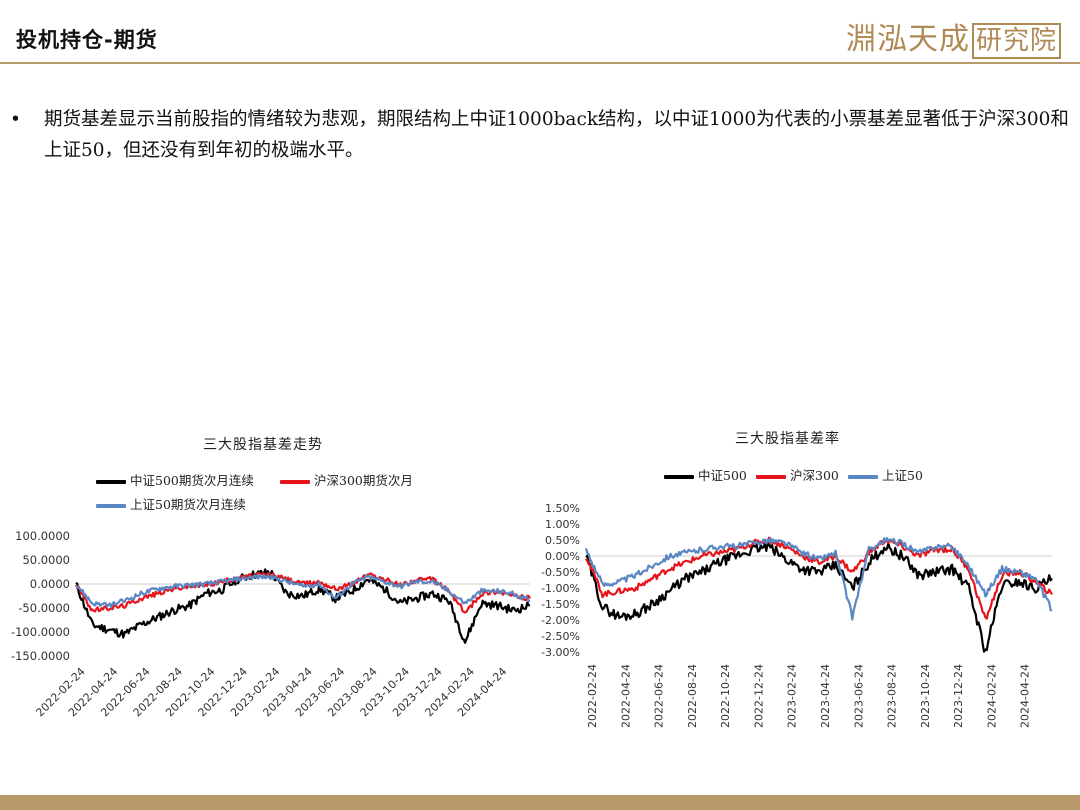 Image resolution: width=1080 pixels, height=810 pixels. I want to click on chart1-legend-item-2: 上证50期货次月连续, so click(171, 503).